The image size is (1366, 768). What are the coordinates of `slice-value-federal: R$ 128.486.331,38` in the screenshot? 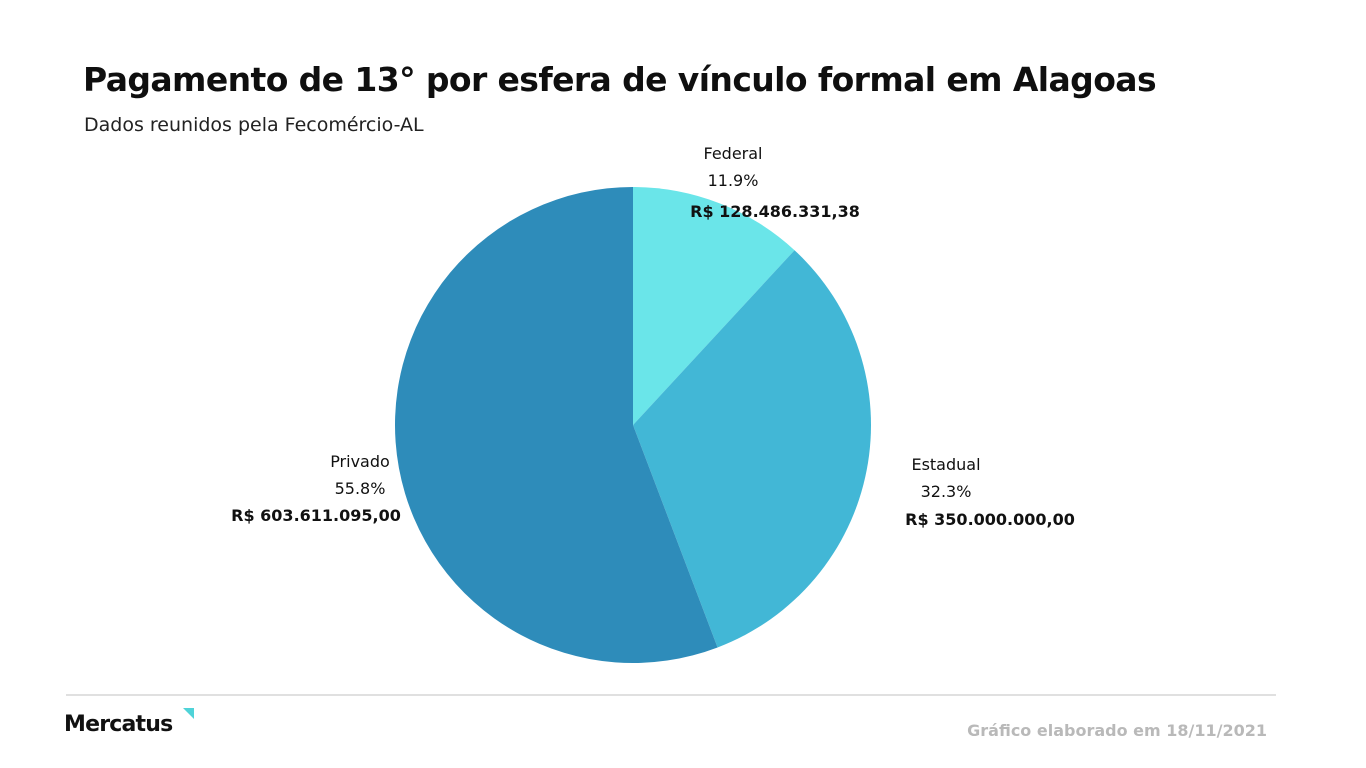 It's located at (775, 211).